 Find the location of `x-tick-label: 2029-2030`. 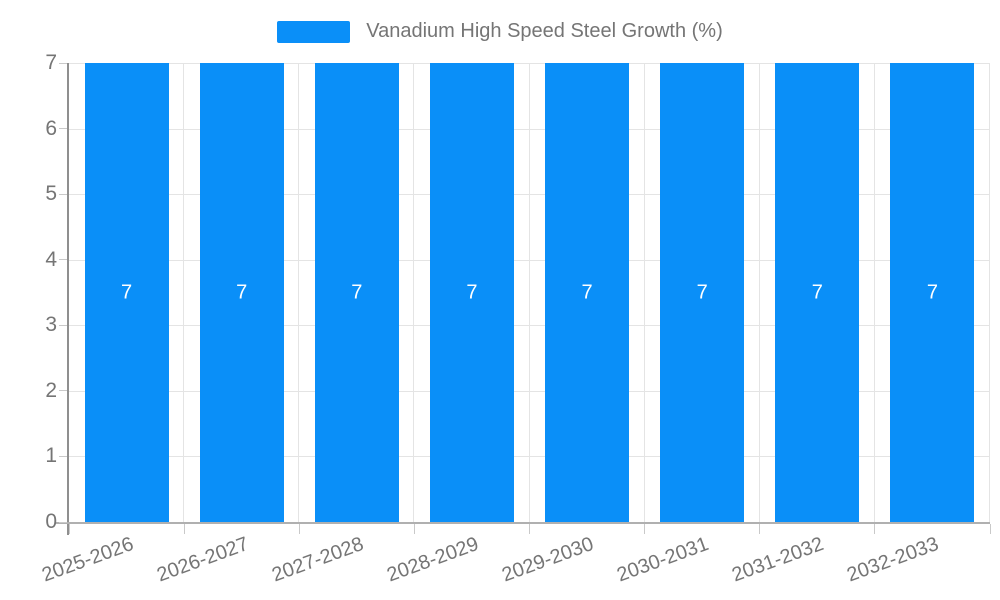

x-tick-label: 2029-2030 is located at coordinates (548, 560).